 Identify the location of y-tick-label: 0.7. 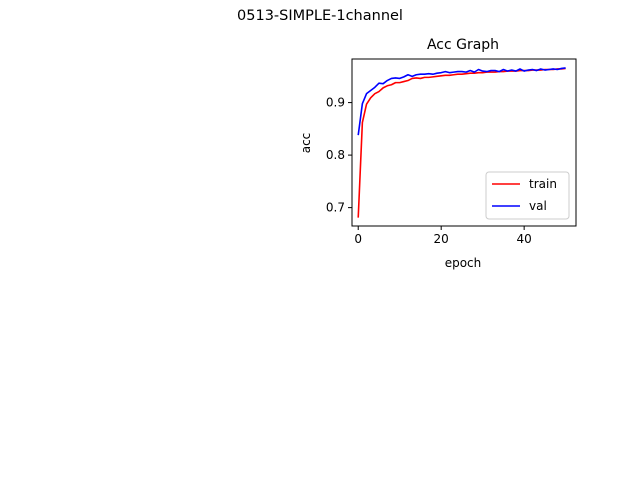
(335, 208).